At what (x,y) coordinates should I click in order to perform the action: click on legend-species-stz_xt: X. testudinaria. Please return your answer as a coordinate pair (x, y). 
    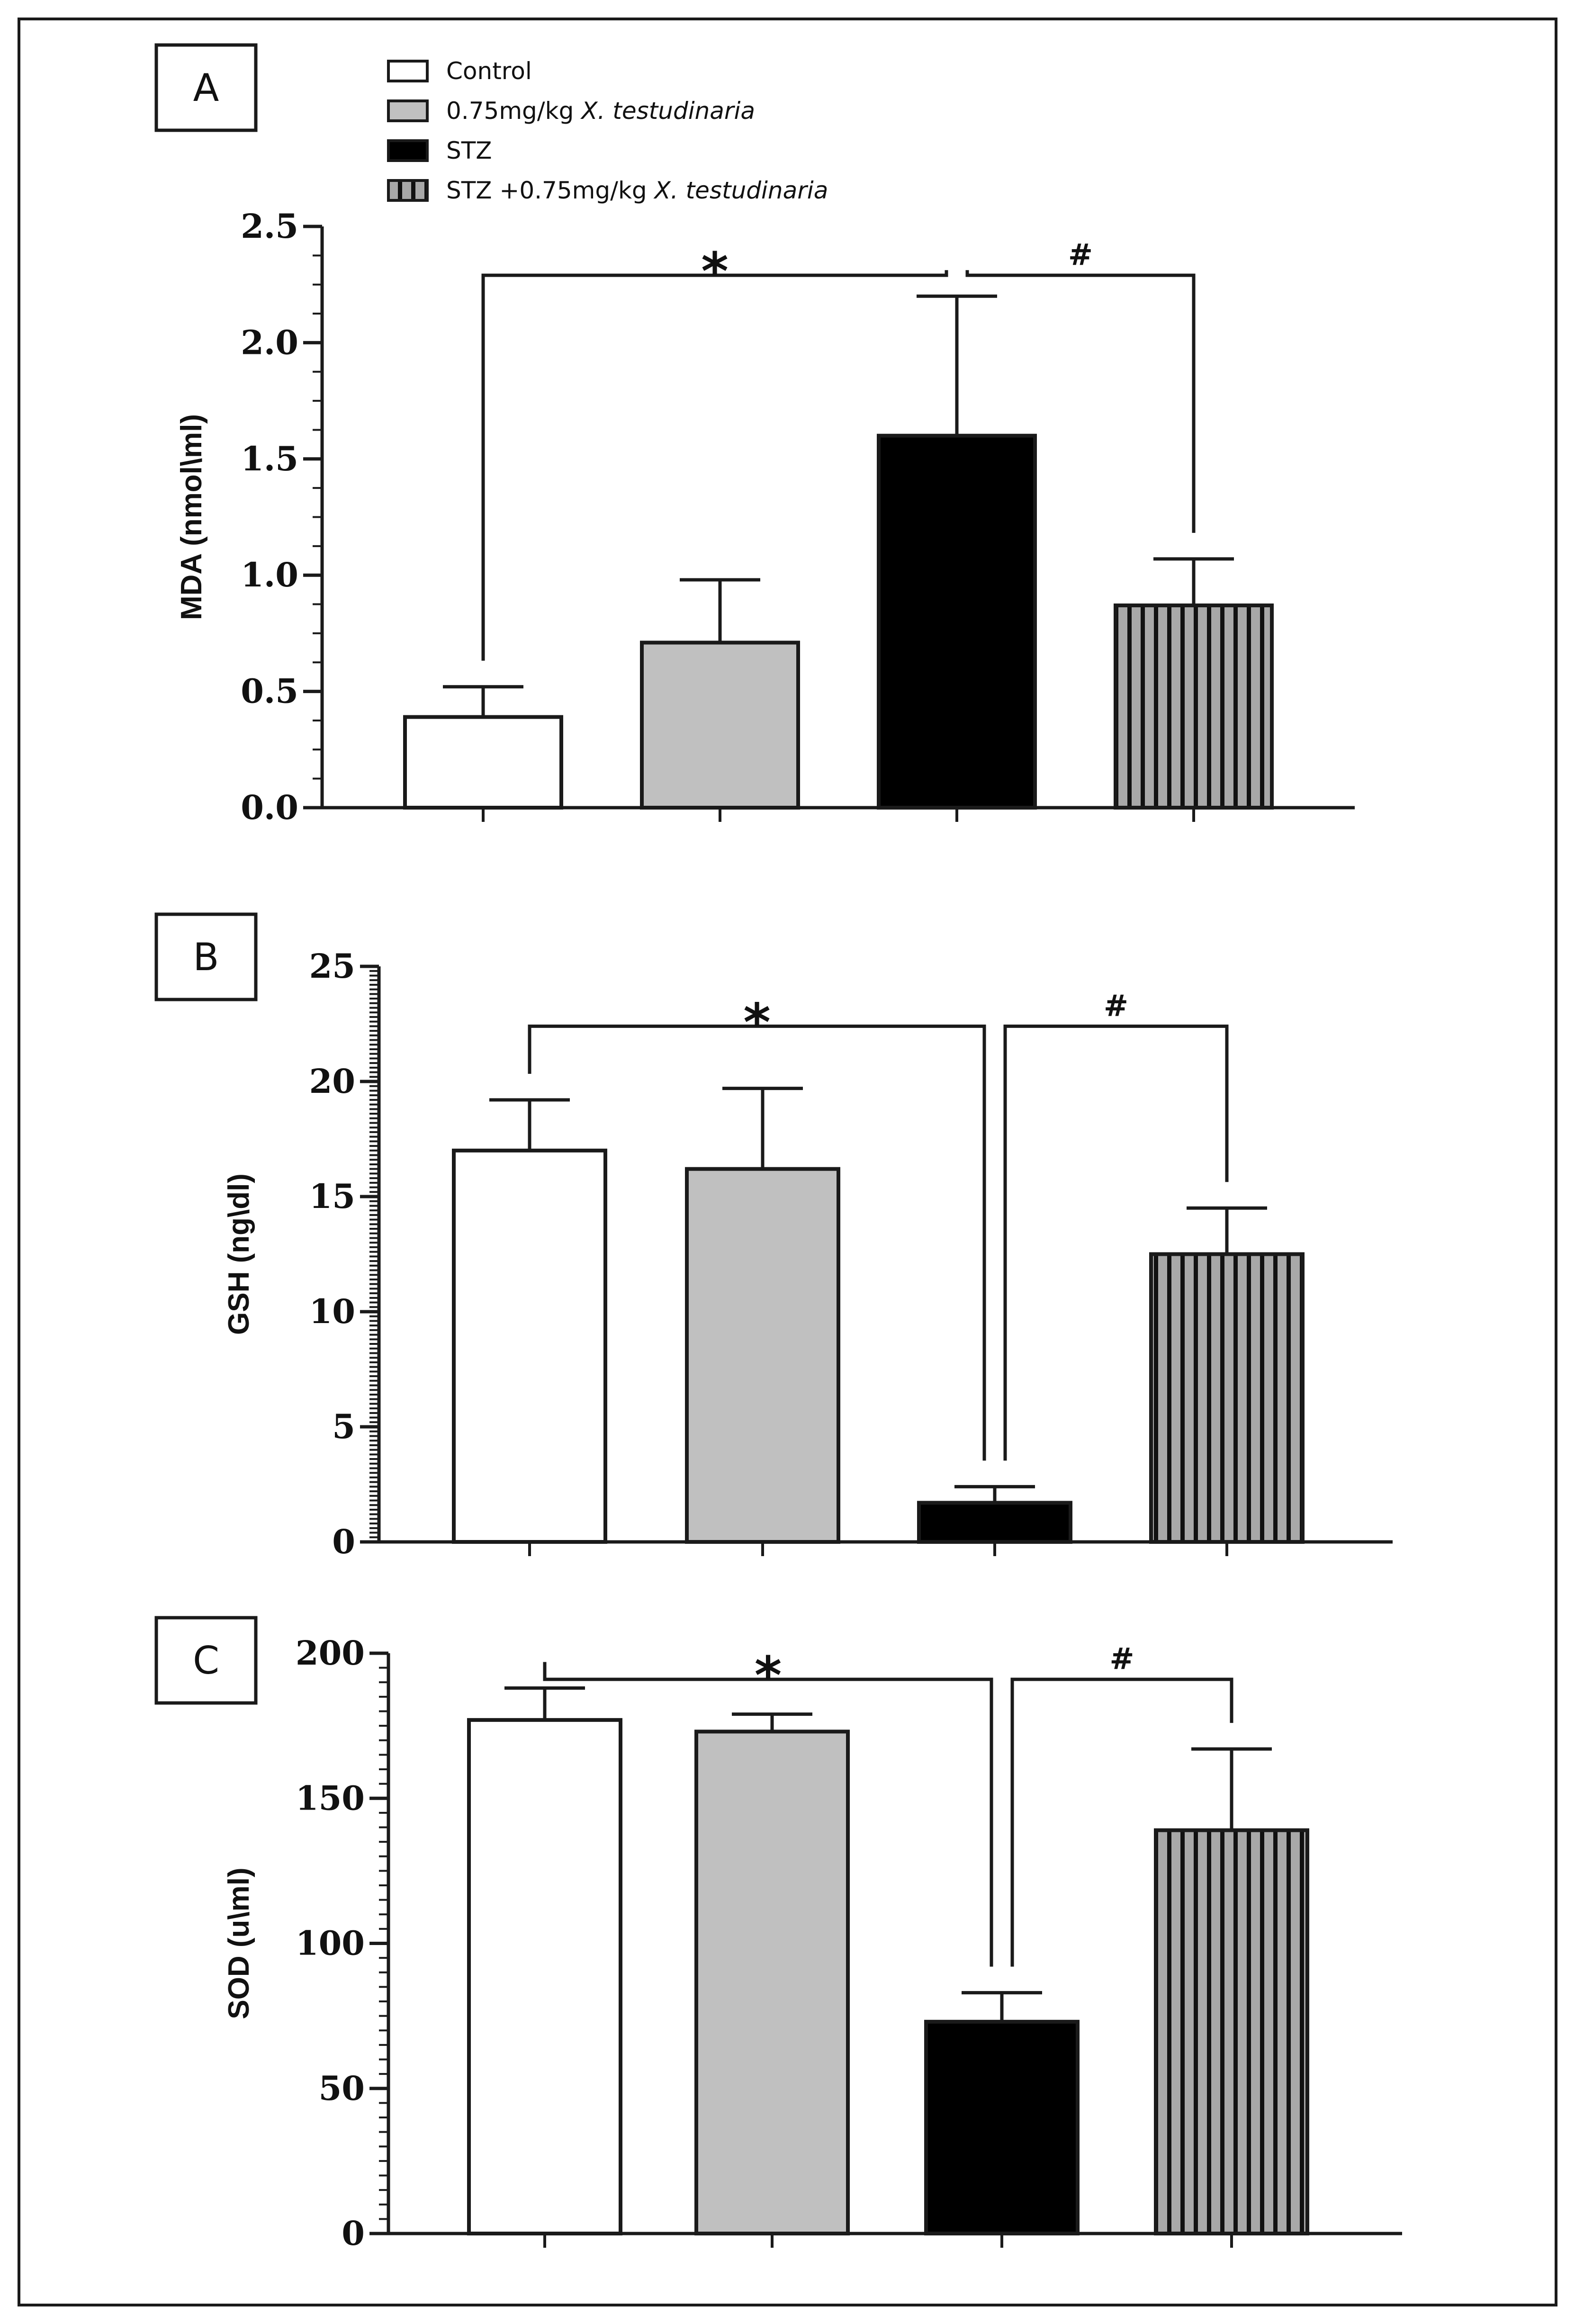
    Looking at the image, I should click on (740, 190).